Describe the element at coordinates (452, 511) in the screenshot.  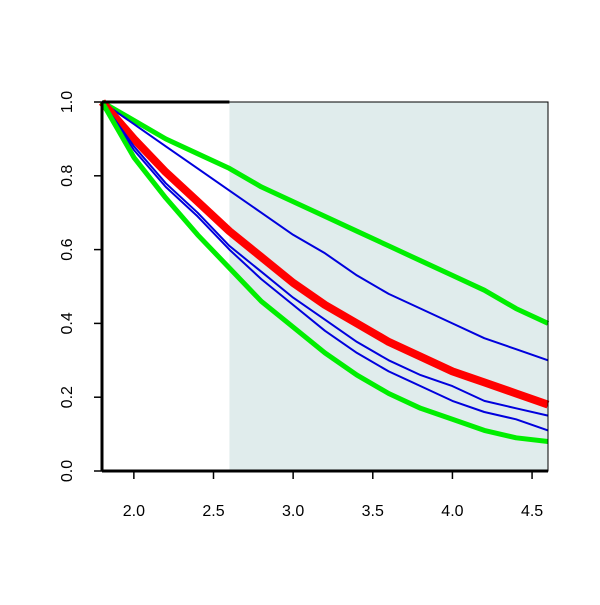
I see `x-tick-label: 4.0` at that location.